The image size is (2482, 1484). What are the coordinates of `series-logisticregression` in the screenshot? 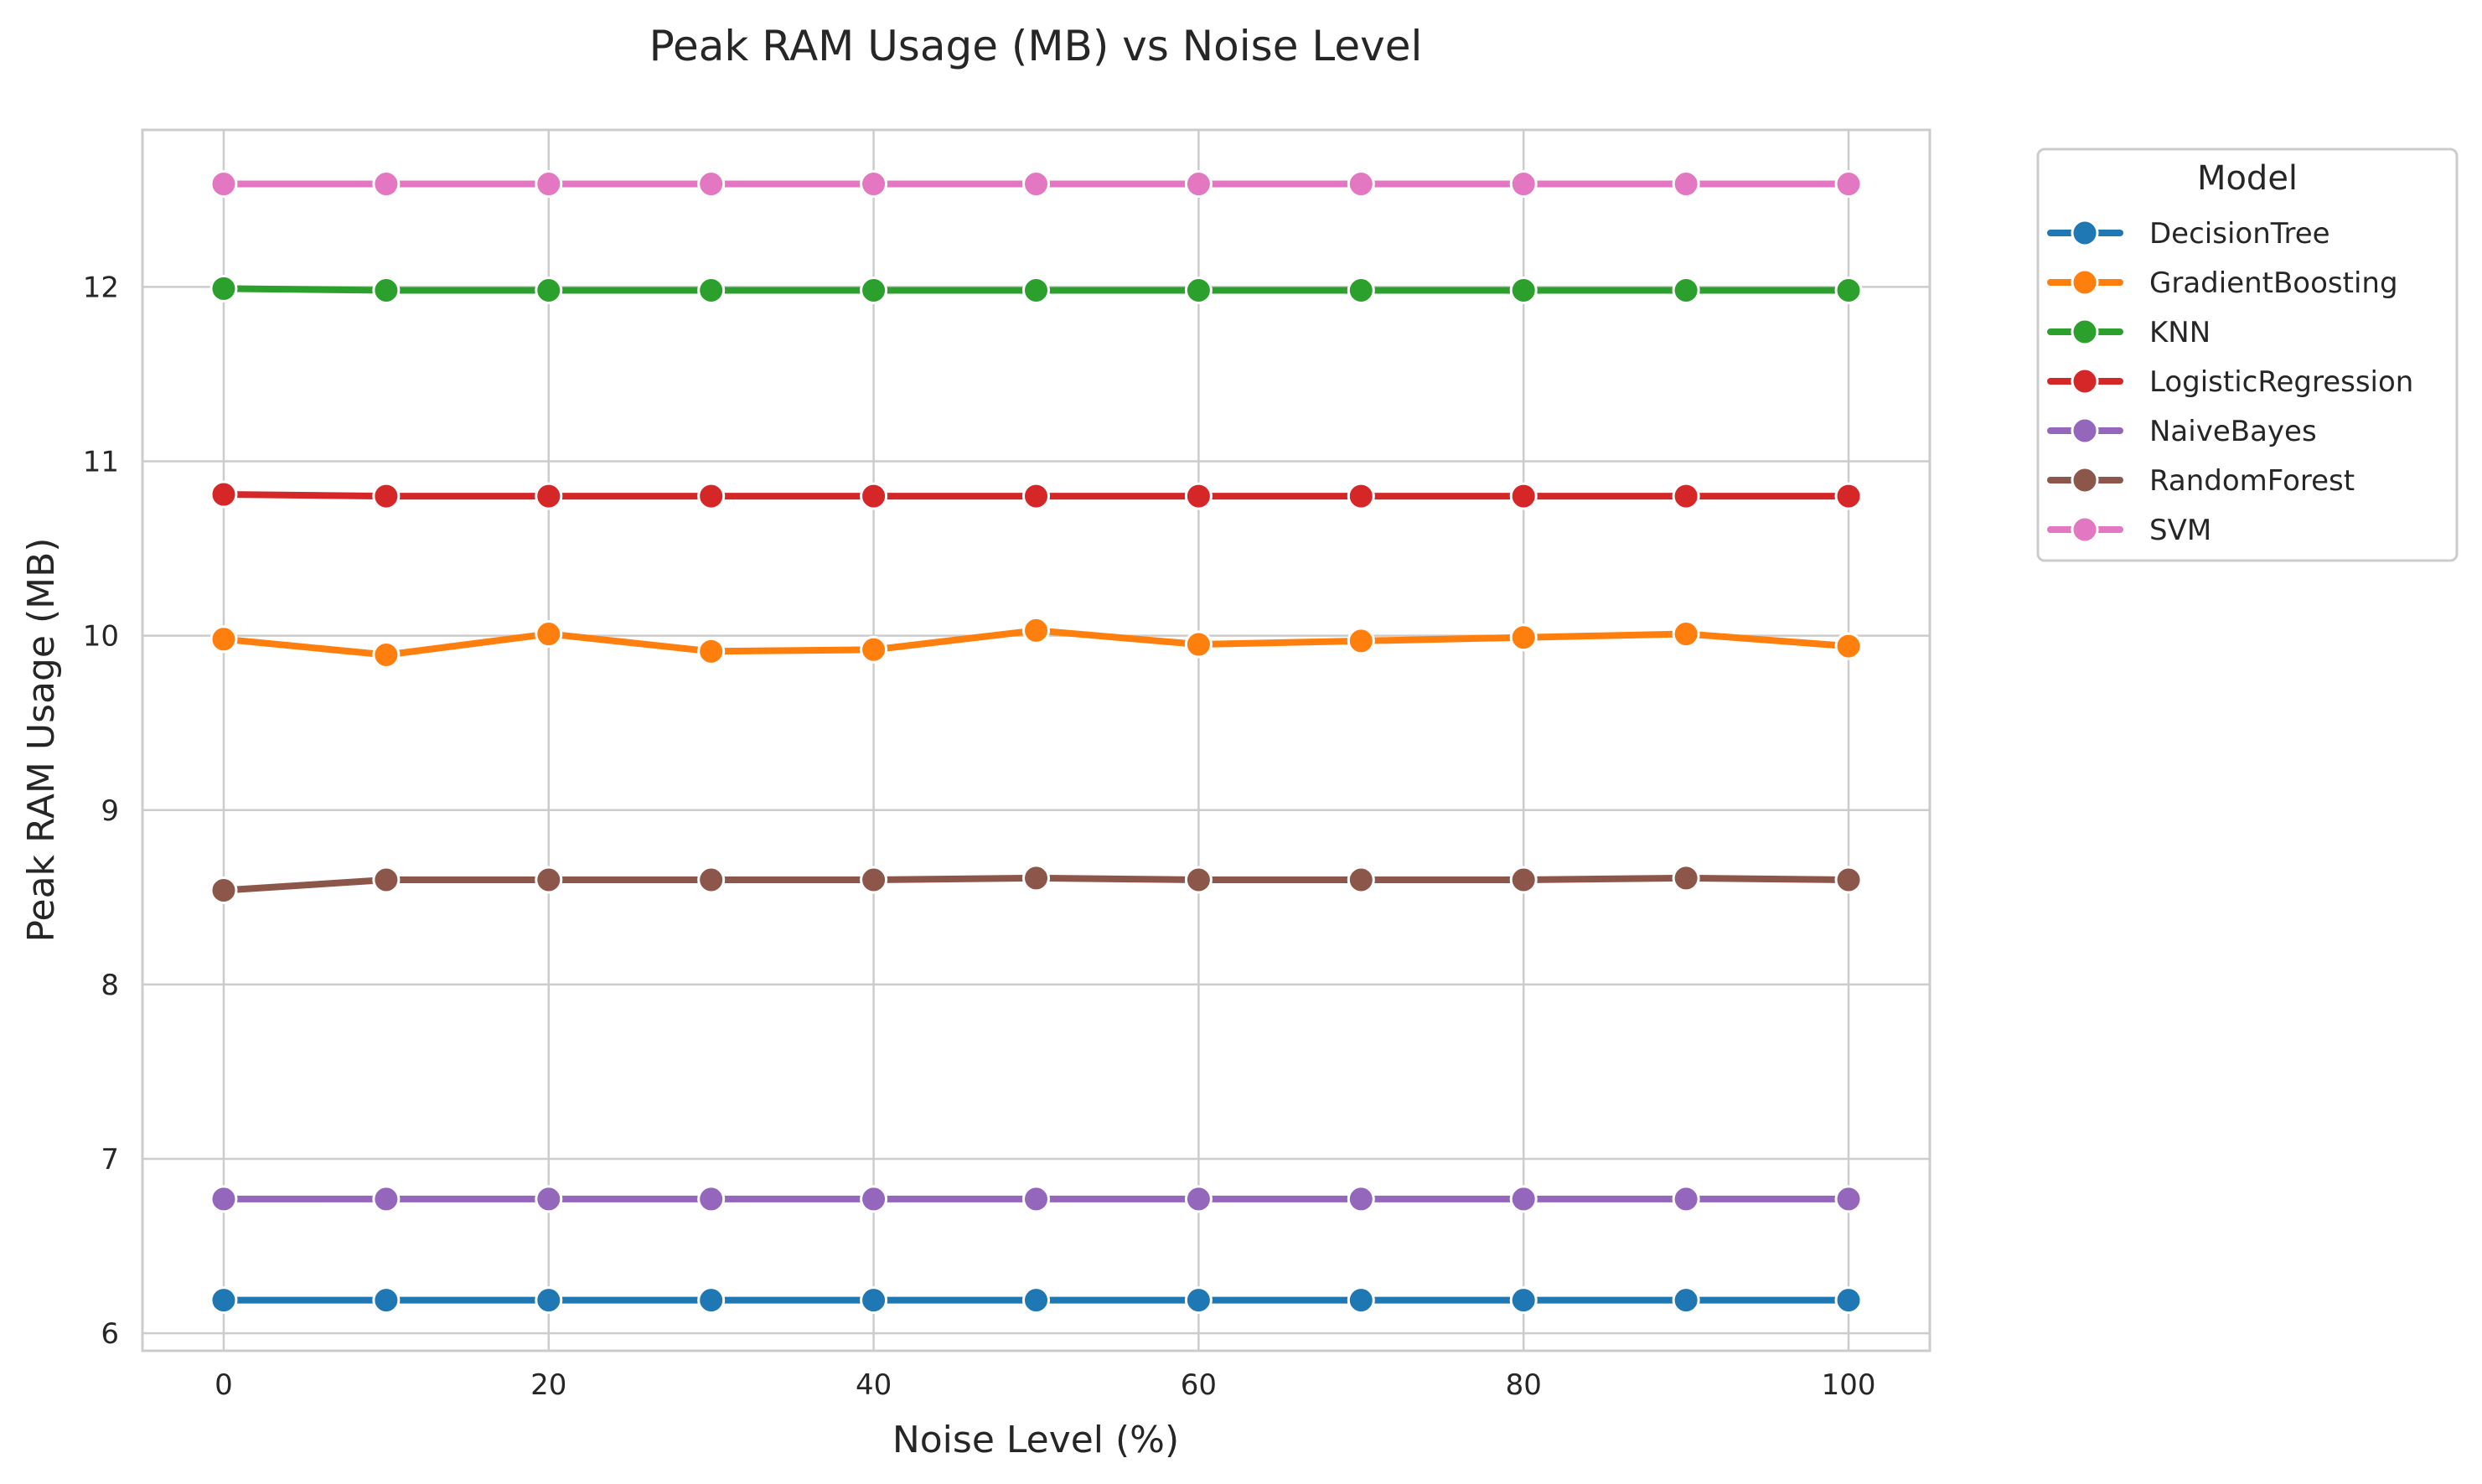 It's located at (1036, 495).